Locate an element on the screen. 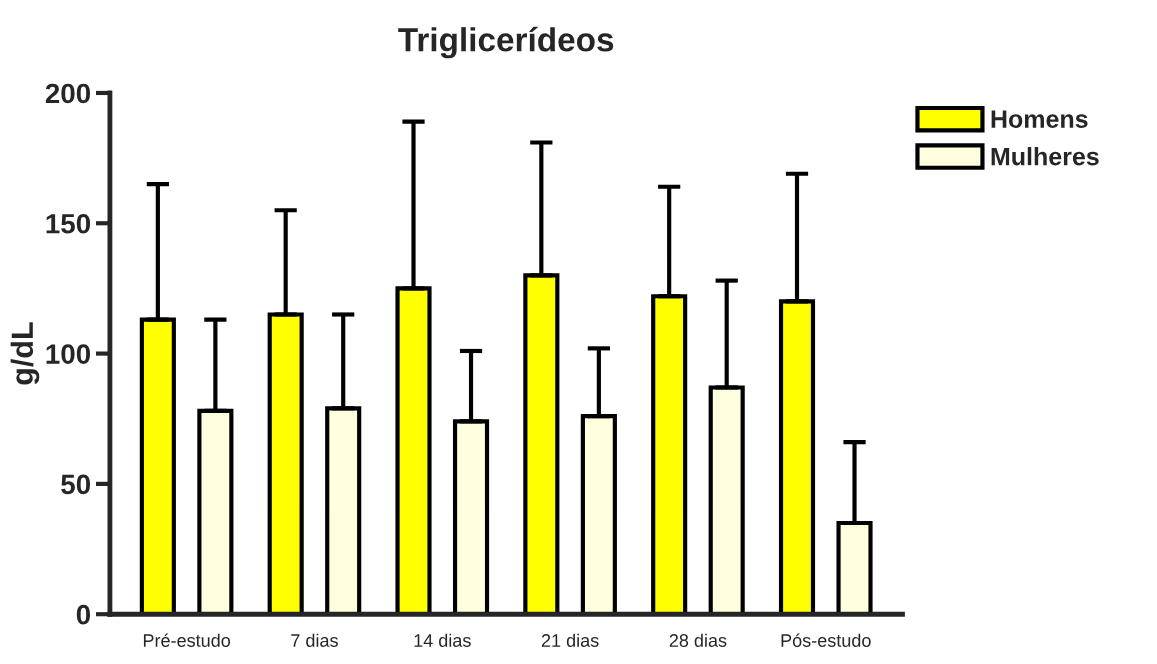 The height and width of the screenshot is (664, 1157). x-tick-label: 28 dias is located at coordinates (698, 640).